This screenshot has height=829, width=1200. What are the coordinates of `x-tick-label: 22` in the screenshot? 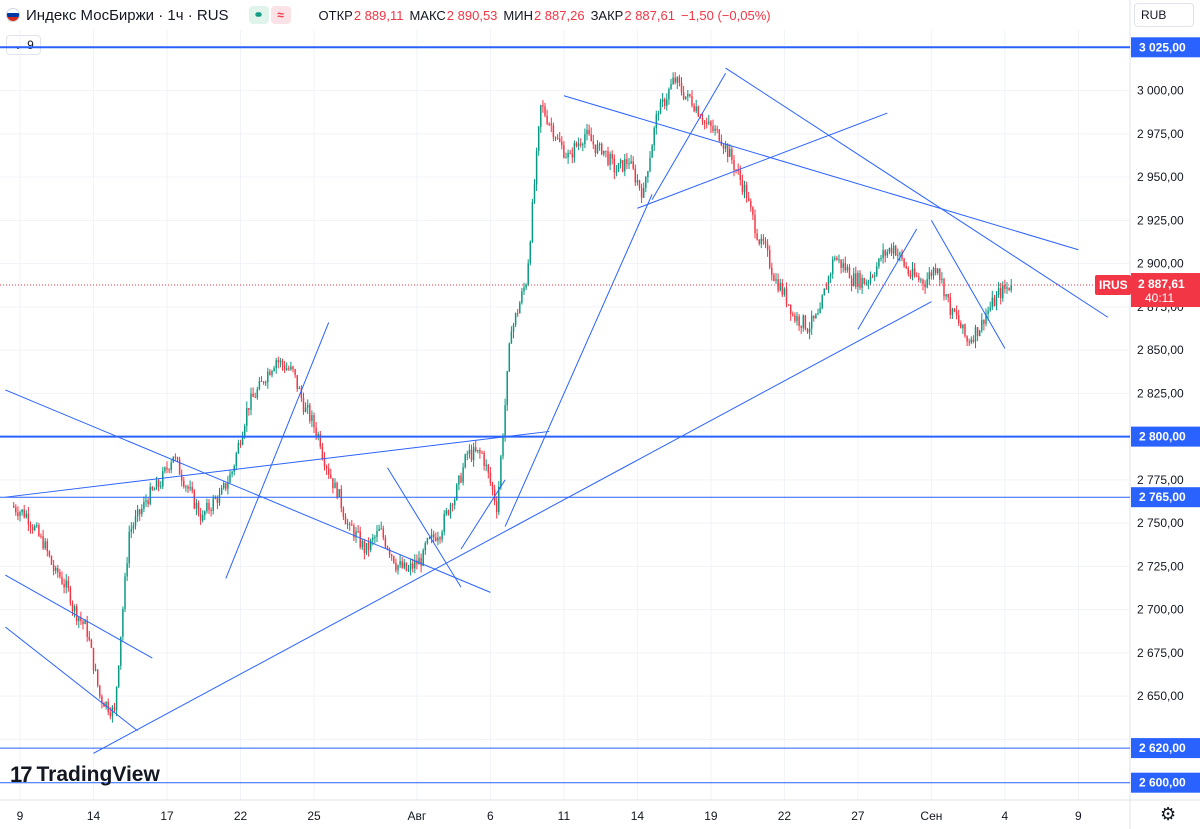 It's located at (785, 816).